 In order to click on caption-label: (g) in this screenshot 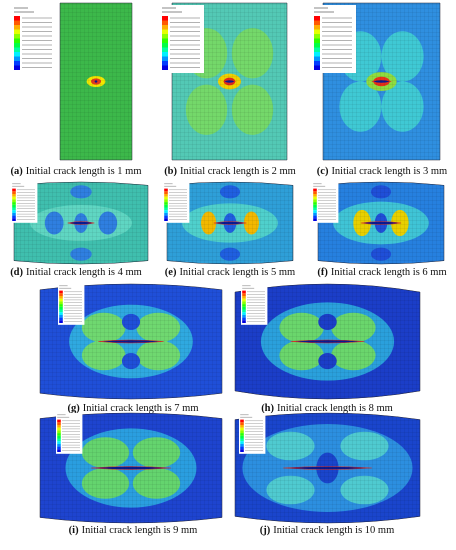, I will do `click(73, 408)`.